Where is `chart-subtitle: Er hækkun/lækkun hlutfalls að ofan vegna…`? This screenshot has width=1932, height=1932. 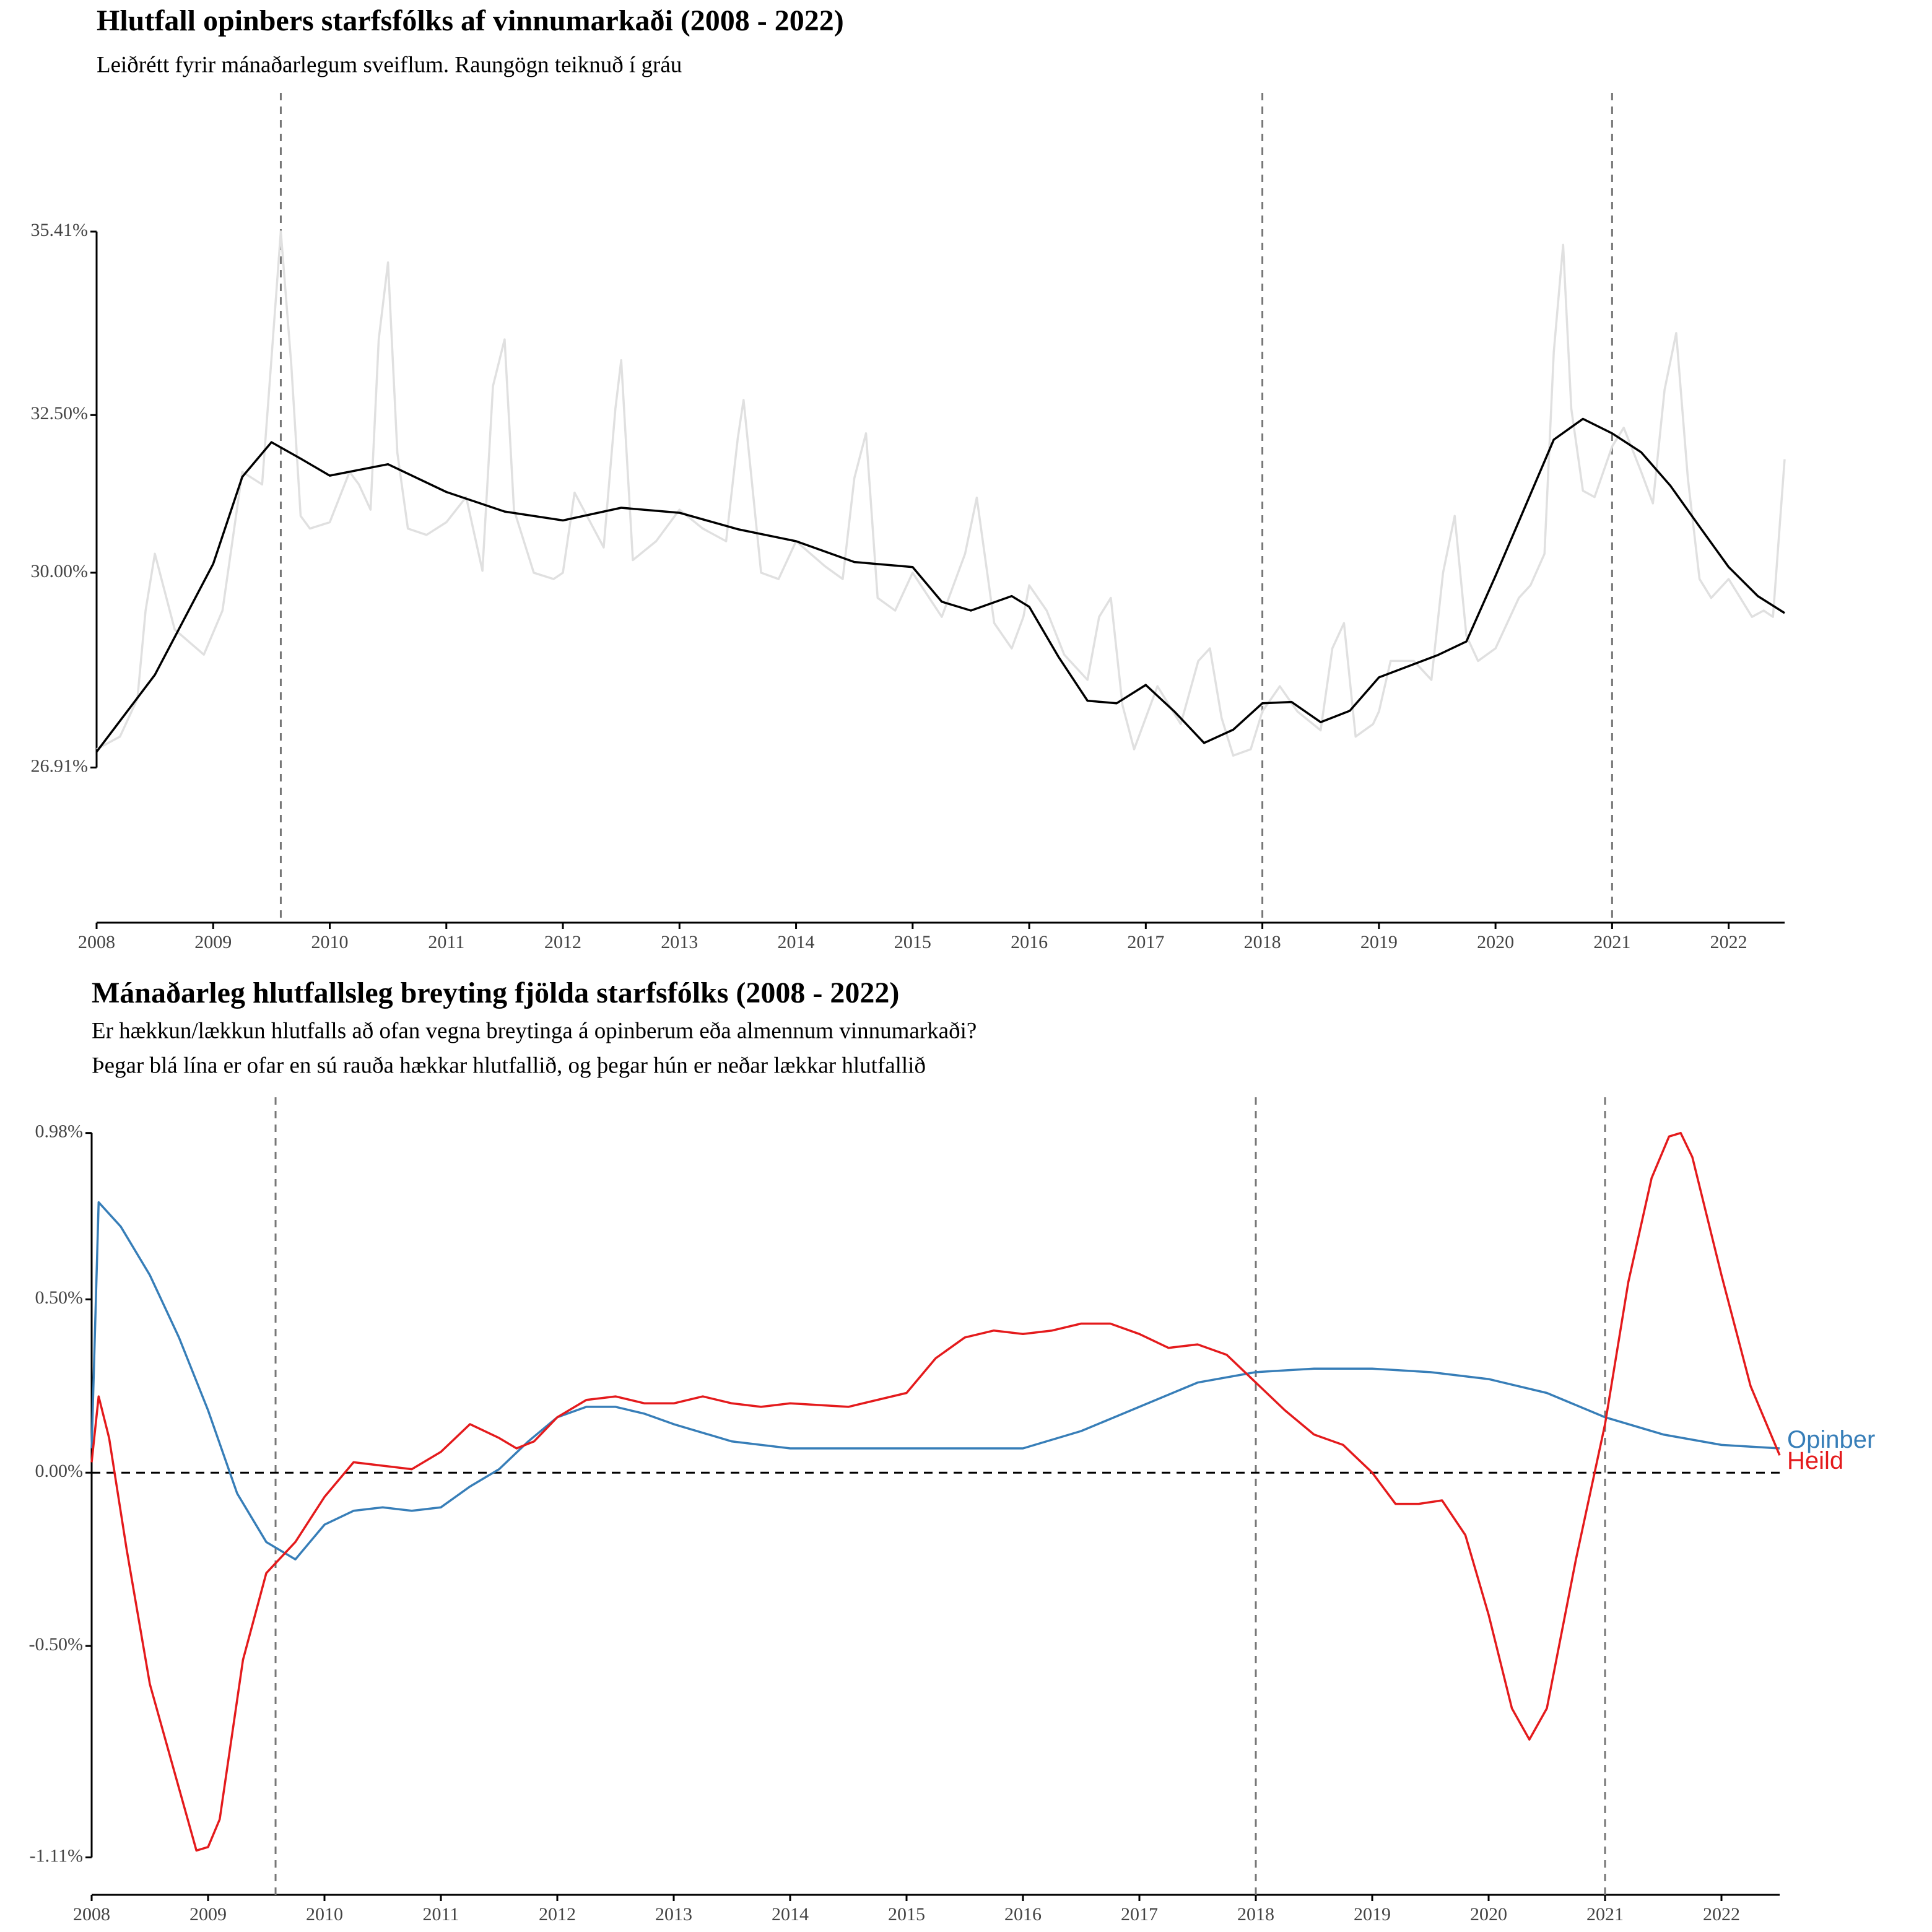
chart-subtitle: Er hækkun/lækkun hlutfalls að ofan vegna… is located at coordinates (534, 1030).